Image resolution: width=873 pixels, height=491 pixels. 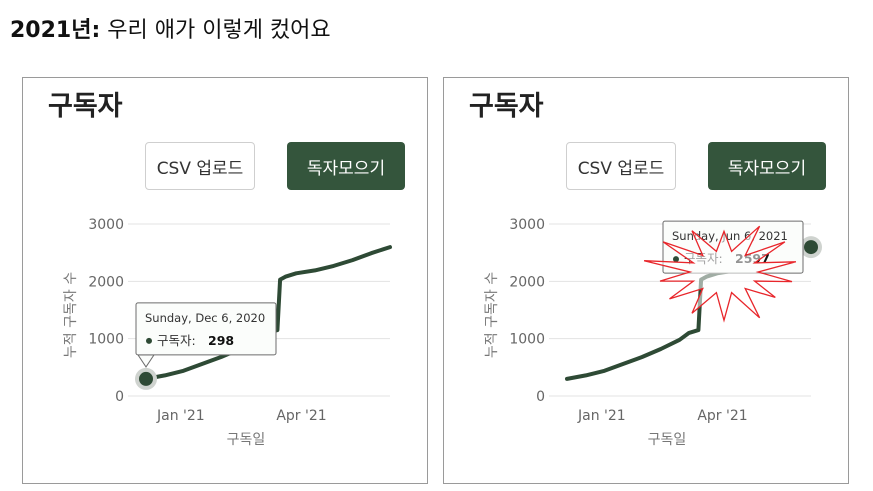 I want to click on series-line, so click(x=268, y=313).